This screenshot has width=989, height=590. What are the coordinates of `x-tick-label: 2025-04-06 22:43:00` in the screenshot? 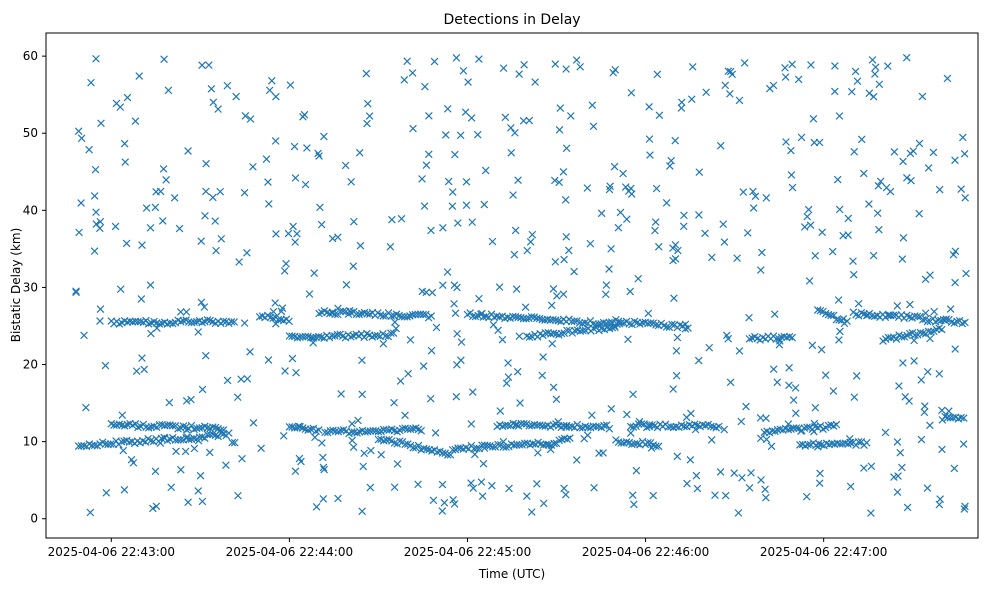 It's located at (111, 552).